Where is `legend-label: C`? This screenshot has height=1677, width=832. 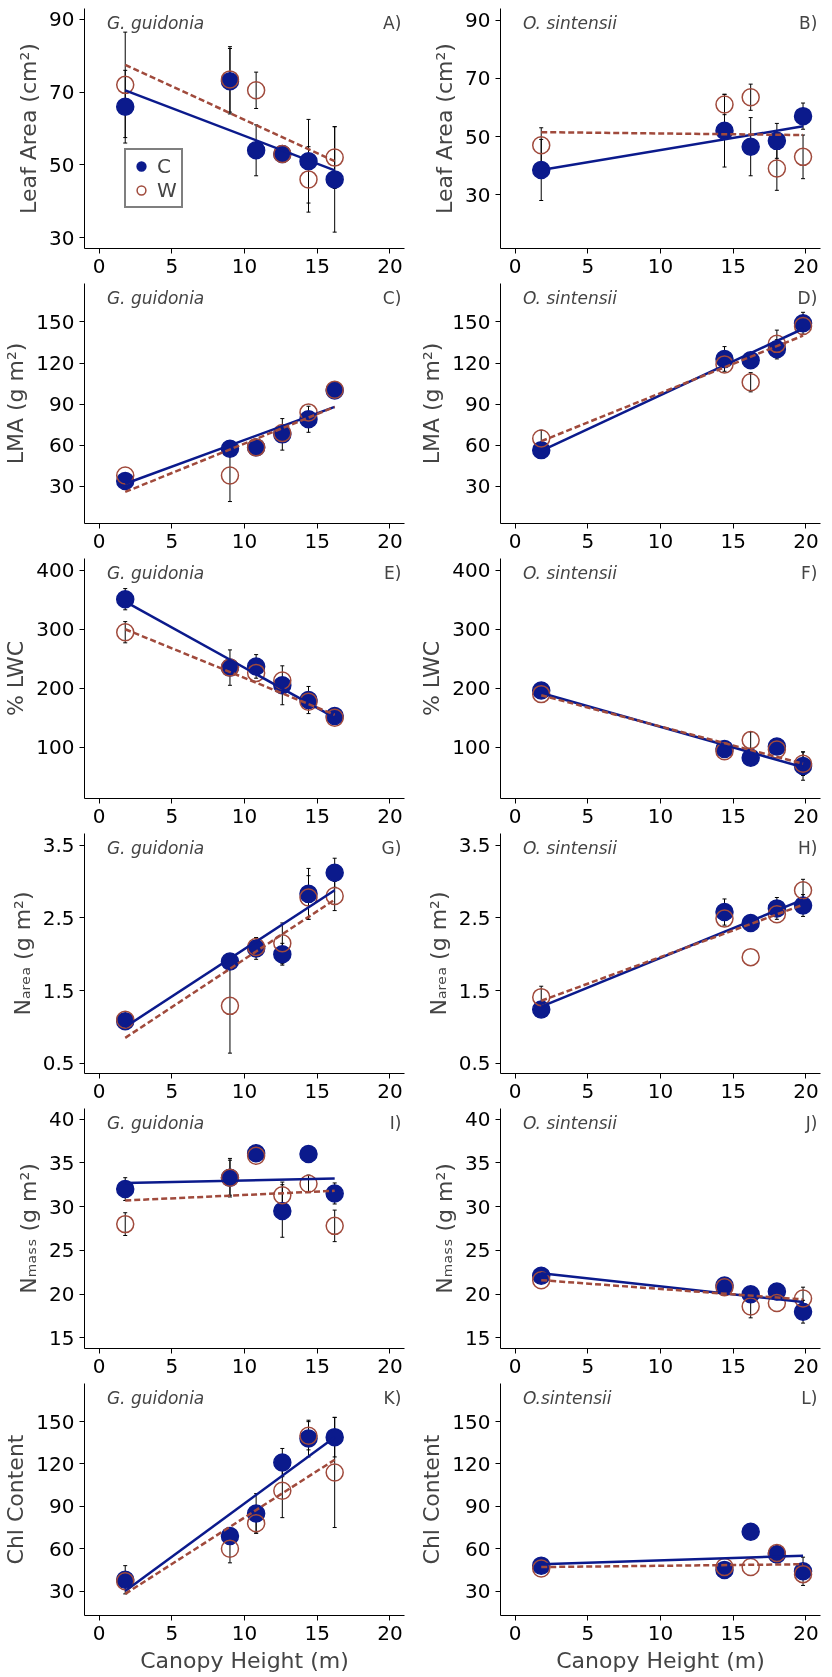 legend-label: C is located at coordinates (164, 166).